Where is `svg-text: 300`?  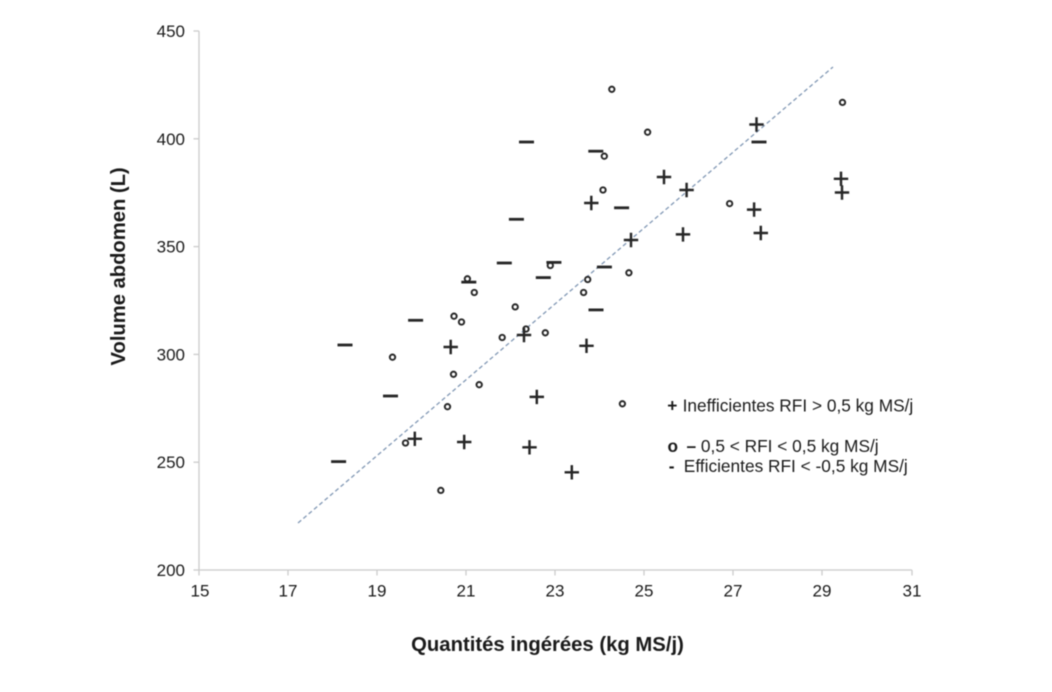 svg-text: 300 is located at coordinates (171, 354).